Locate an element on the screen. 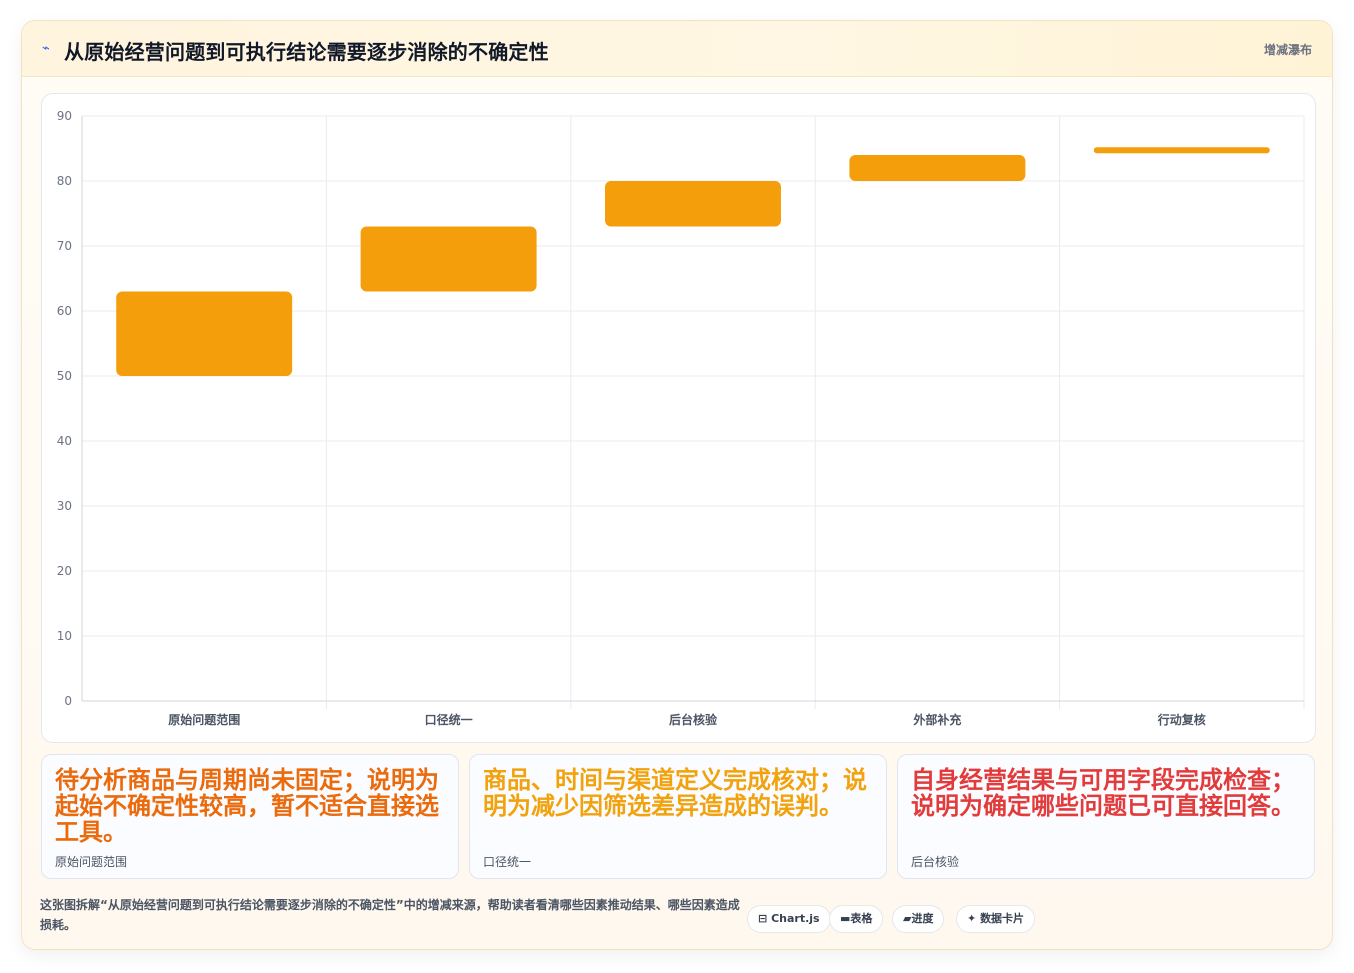 The image size is (1354, 973). sparkle-icon: ✦ is located at coordinates (972, 918).